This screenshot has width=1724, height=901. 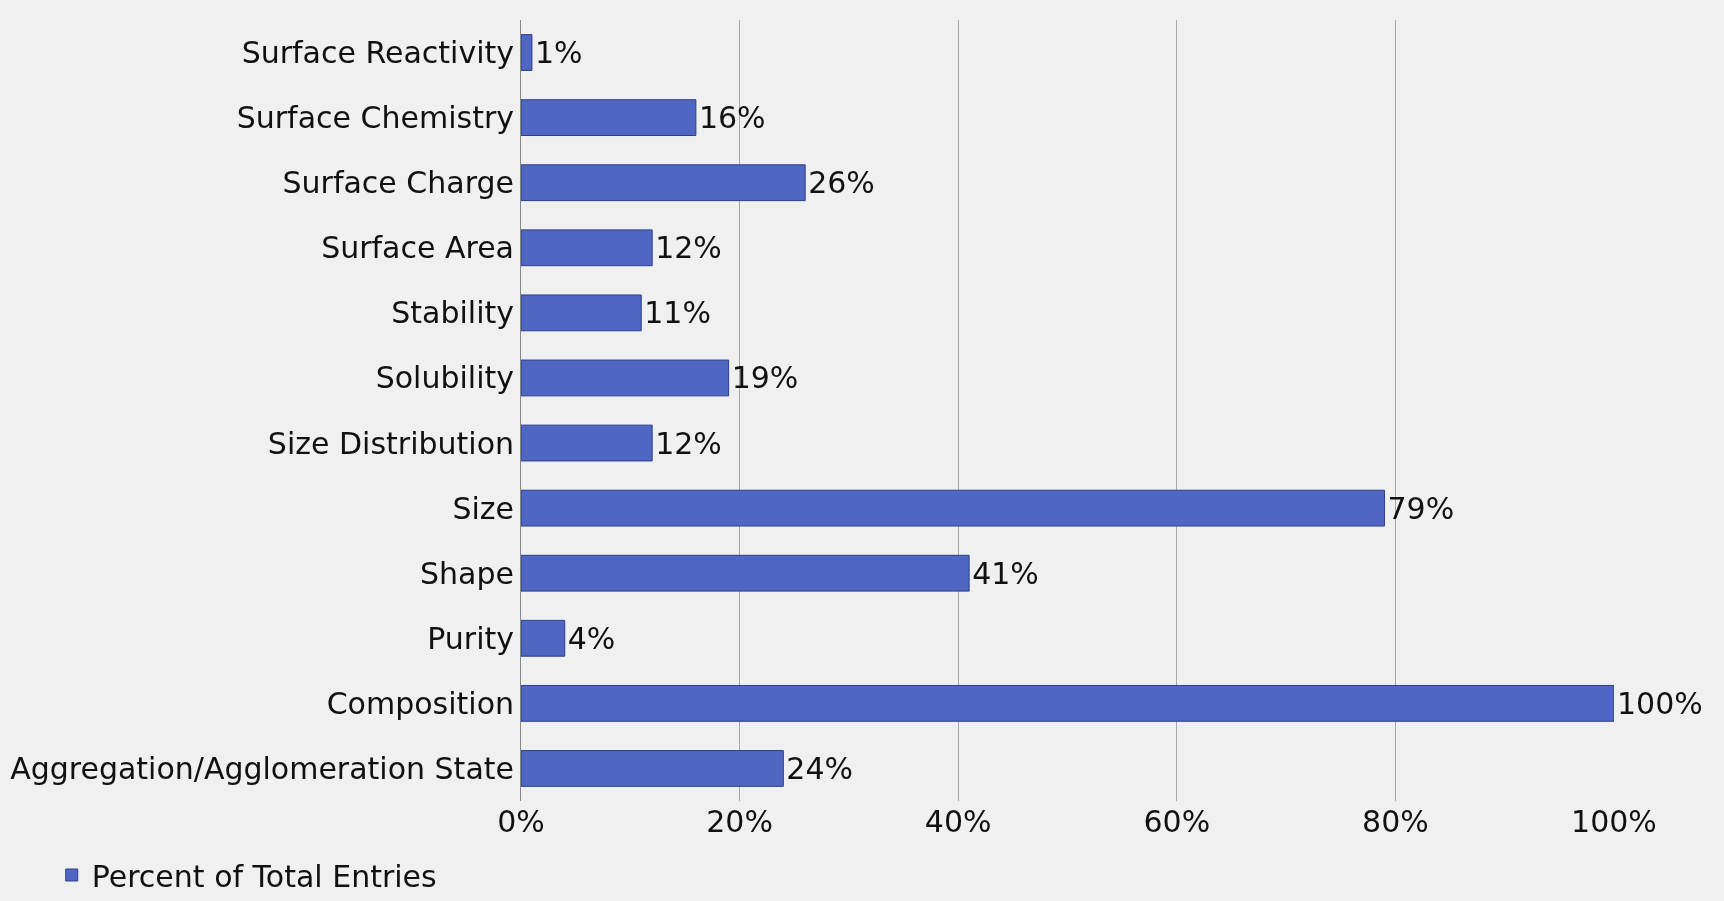 What do you see at coordinates (417, 248) in the screenshot?
I see `y-tick-label: Surface Area` at bounding box center [417, 248].